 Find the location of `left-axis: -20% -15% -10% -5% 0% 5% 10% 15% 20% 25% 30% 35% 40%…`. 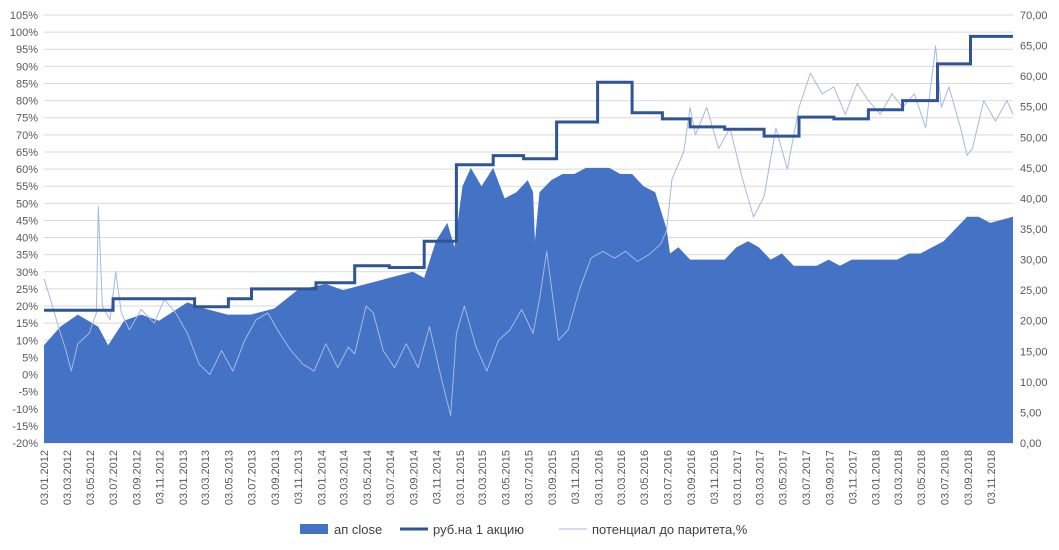

left-axis: -20% -15% -10% -5% 0% 5% 10% 15% 20% 25% 30% 35% 40%… is located at coordinates (24, 230).